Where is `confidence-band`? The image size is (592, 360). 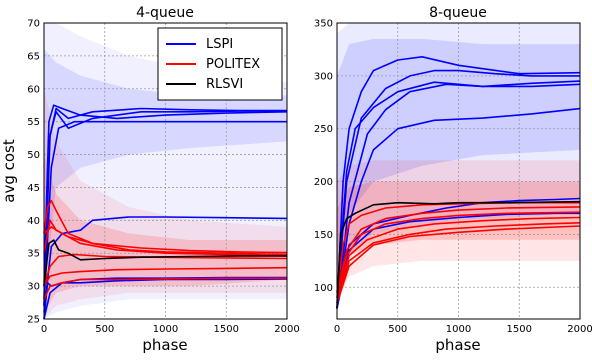
confidence-band is located at coordinates (458, 237).